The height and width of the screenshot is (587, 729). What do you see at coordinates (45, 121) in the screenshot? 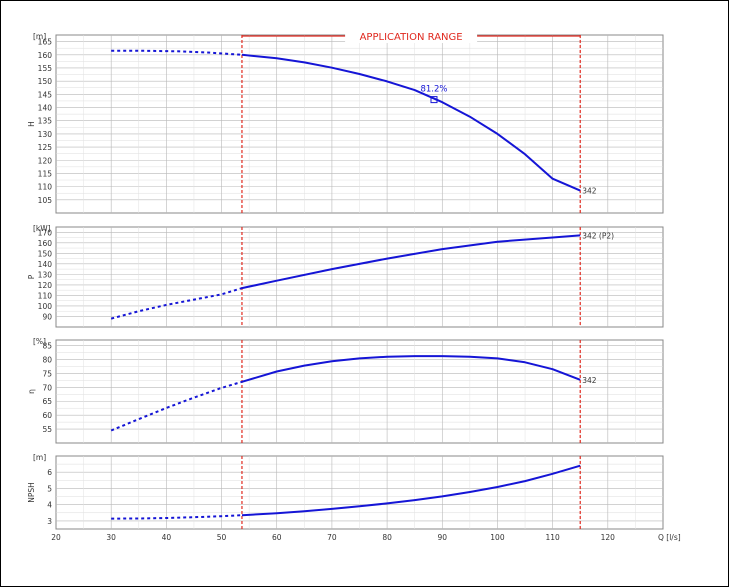
I see `h-ytick-label: 135` at bounding box center [45, 121].